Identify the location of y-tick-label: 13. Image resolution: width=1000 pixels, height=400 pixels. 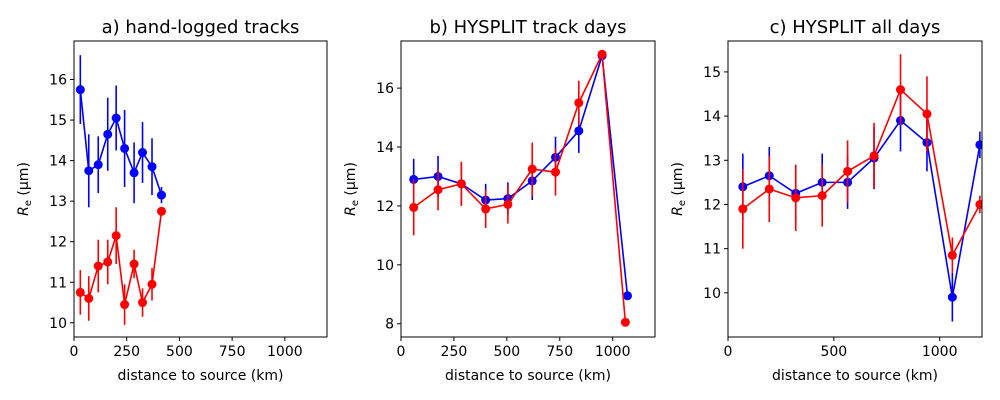
(712, 161).